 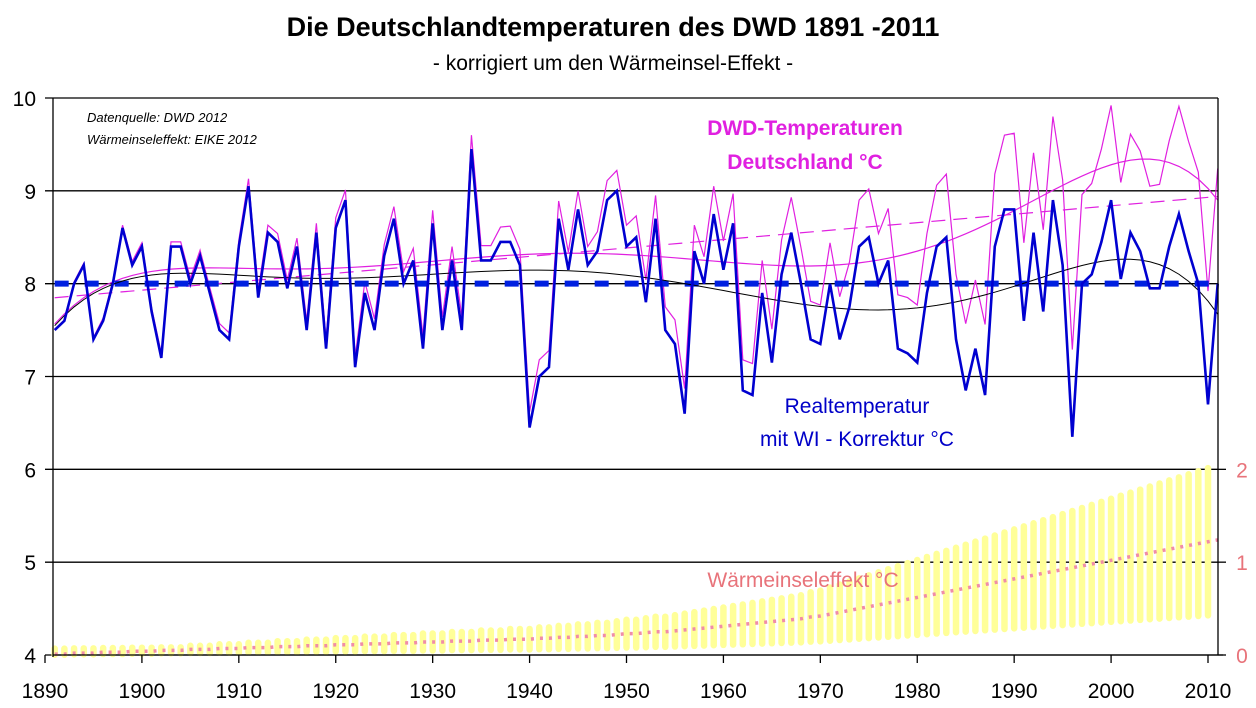 What do you see at coordinates (30, 192) in the screenshot?
I see `y-tick-label: 9` at bounding box center [30, 192].